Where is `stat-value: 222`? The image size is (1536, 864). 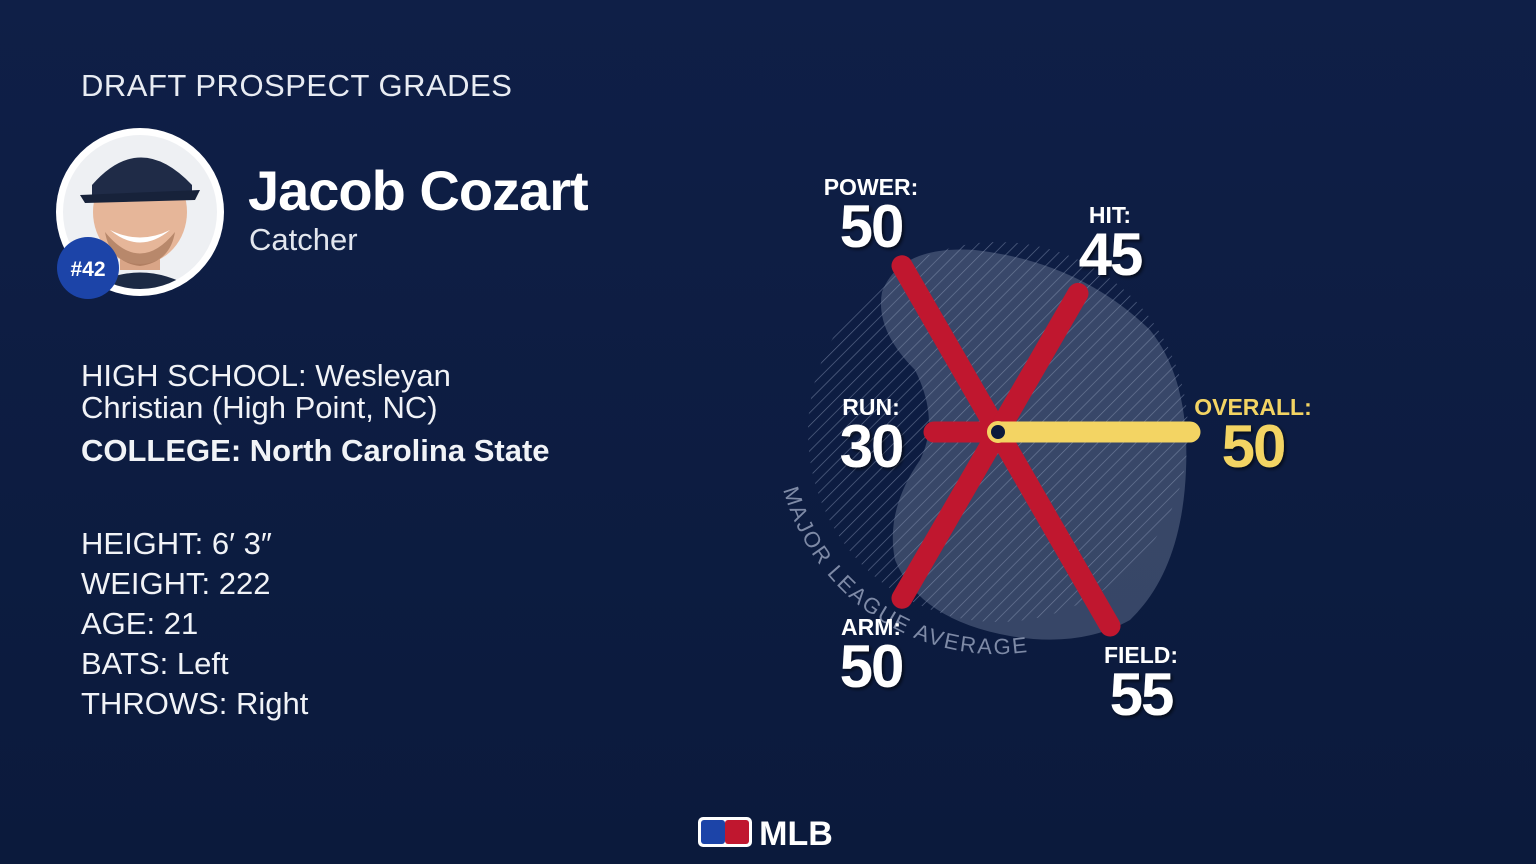 stat-value: 222 is located at coordinates (244, 583).